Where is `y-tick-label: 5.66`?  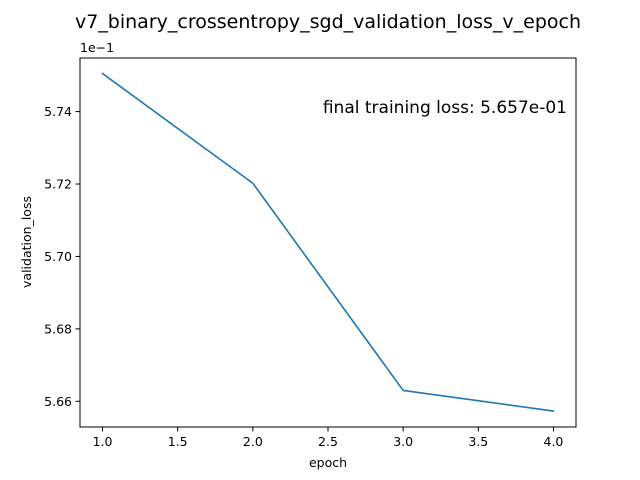 y-tick-label: 5.66 is located at coordinates (58, 401).